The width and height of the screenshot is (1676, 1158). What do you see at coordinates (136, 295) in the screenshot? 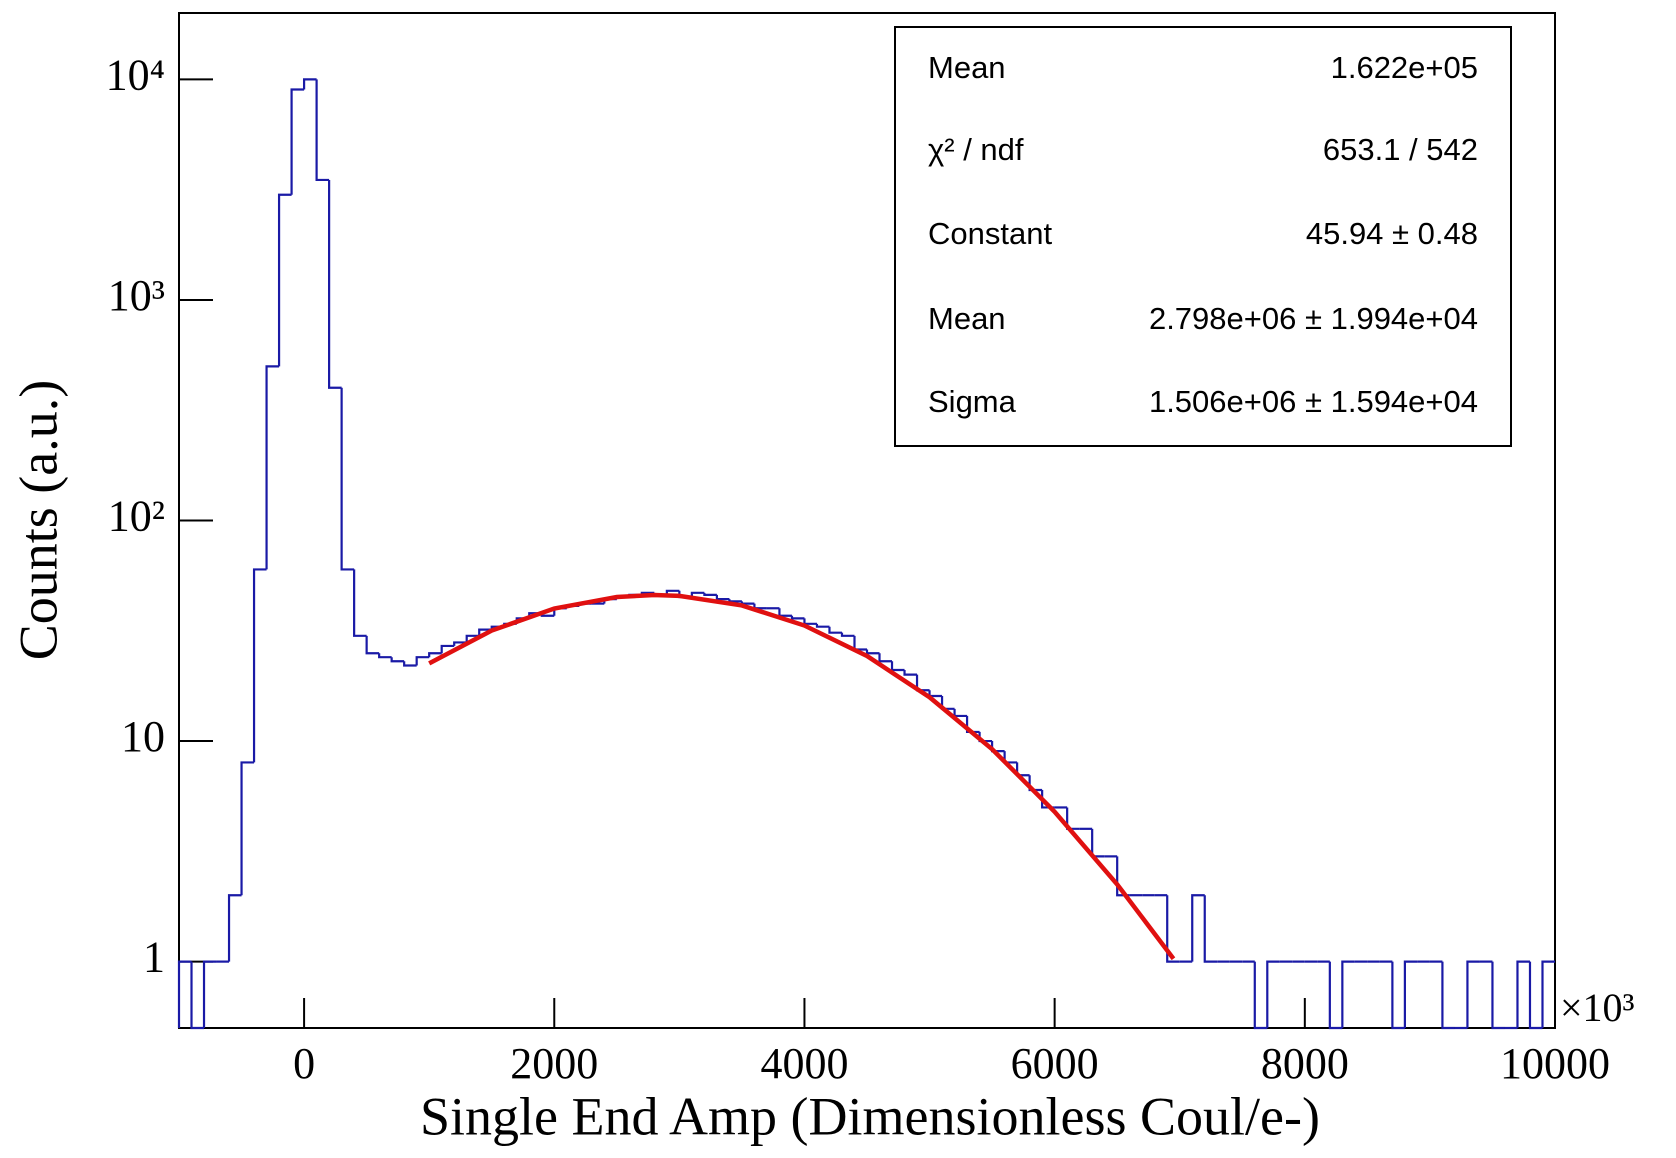
I see `y-tick-label: 10³` at bounding box center [136, 295].